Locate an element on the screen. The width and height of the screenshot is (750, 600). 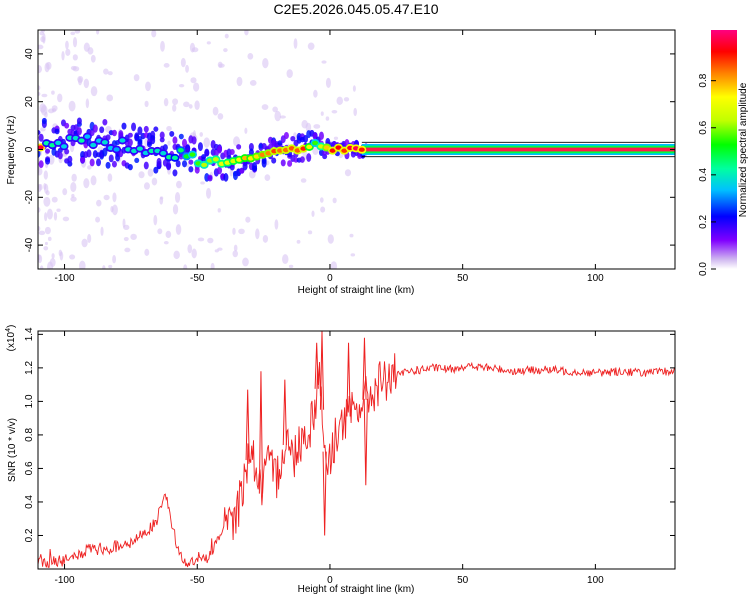
colorbar-tick-label: 0.2 is located at coordinates (703, 222).